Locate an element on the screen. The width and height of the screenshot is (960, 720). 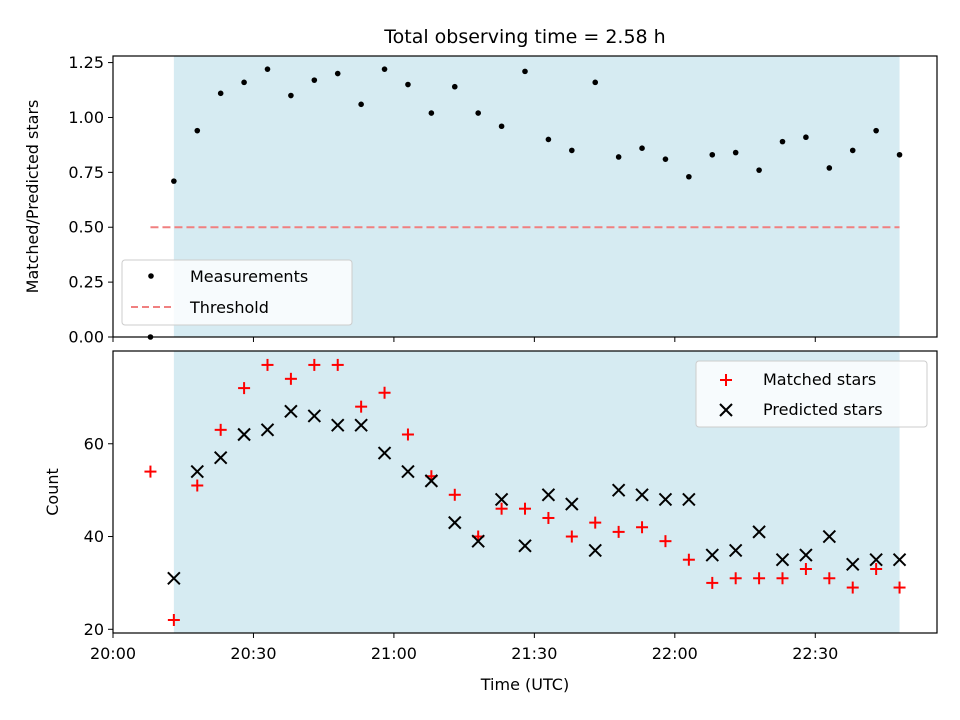
top-x-ticks is located at coordinates (464, 339).